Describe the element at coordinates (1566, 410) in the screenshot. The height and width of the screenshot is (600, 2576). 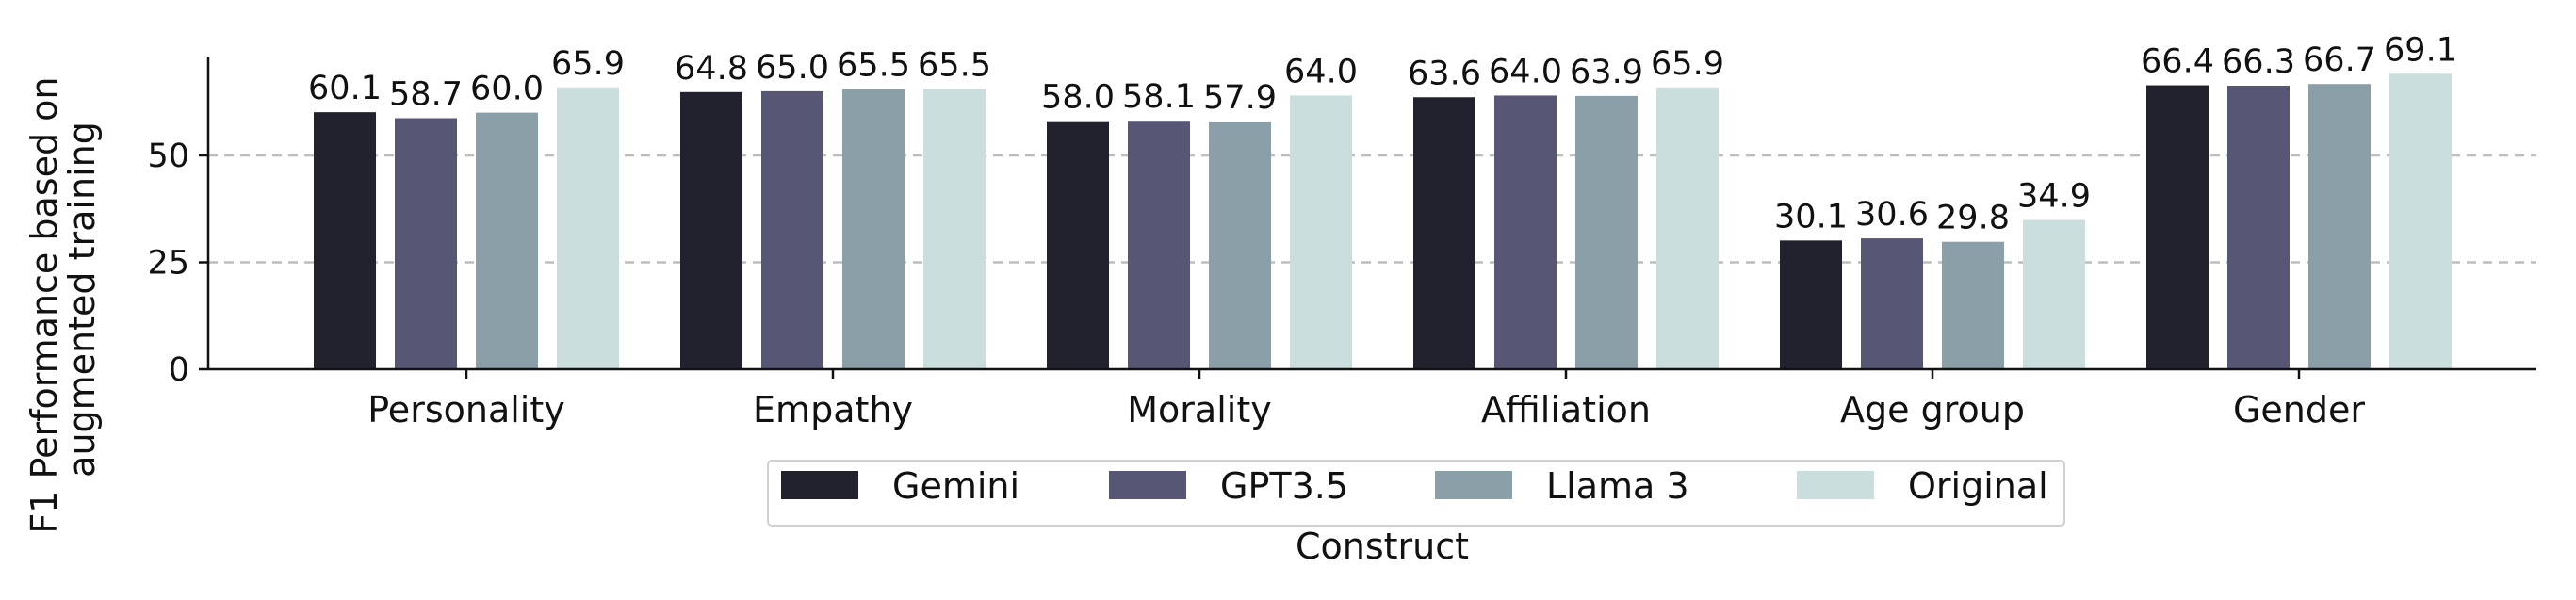
I see `x-tick-label: Affiliation` at that location.